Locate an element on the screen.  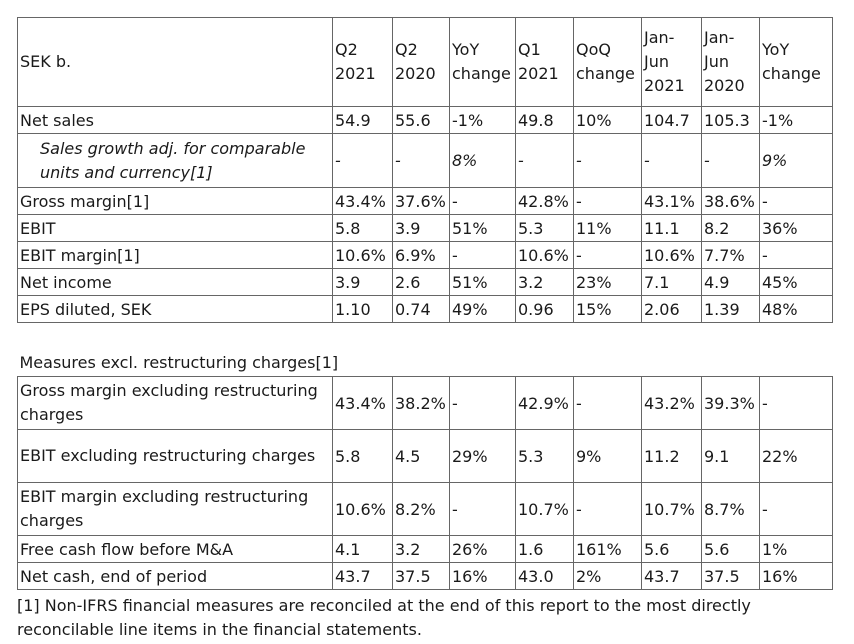
column-header-line: Q2 is located at coordinates (346, 49).